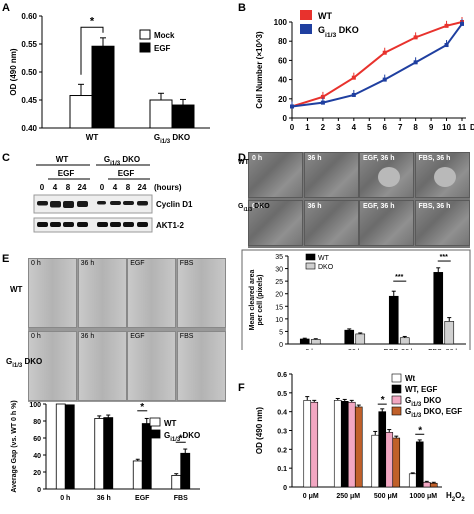 Image resolution: width=474 pixels, height=514 pixels. I want to click on time-label: 24, so click(82, 187).